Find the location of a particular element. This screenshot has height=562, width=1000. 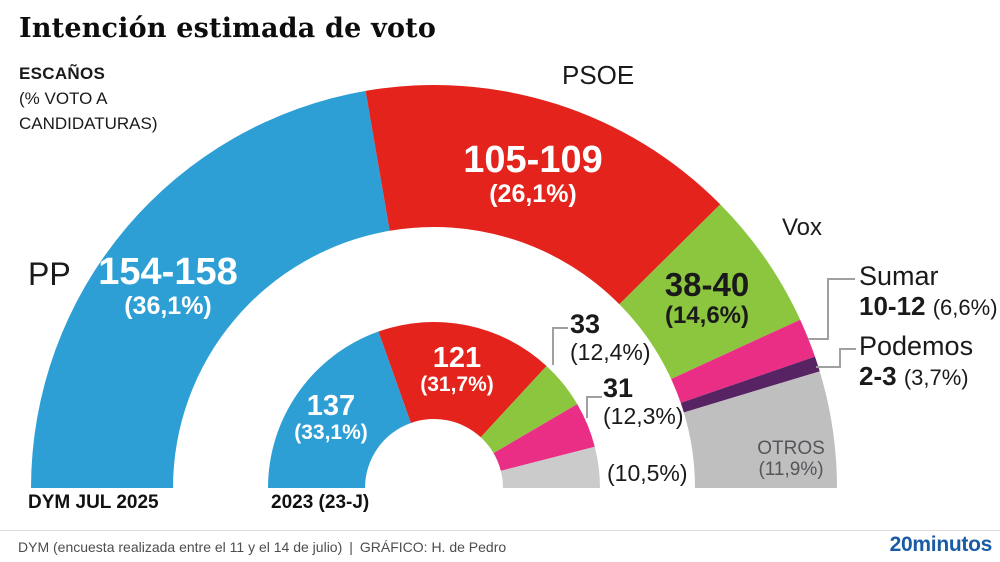

callout-otros-2023: (10,5%) is located at coordinates (647, 473).